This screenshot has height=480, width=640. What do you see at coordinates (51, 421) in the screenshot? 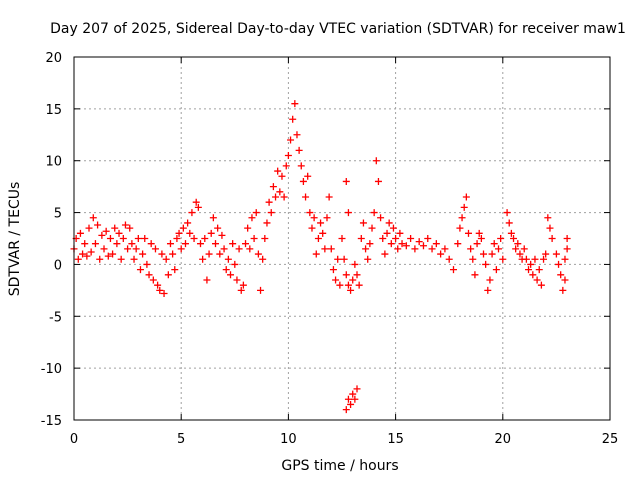
I see `y-tick-label: -15` at bounding box center [51, 421].